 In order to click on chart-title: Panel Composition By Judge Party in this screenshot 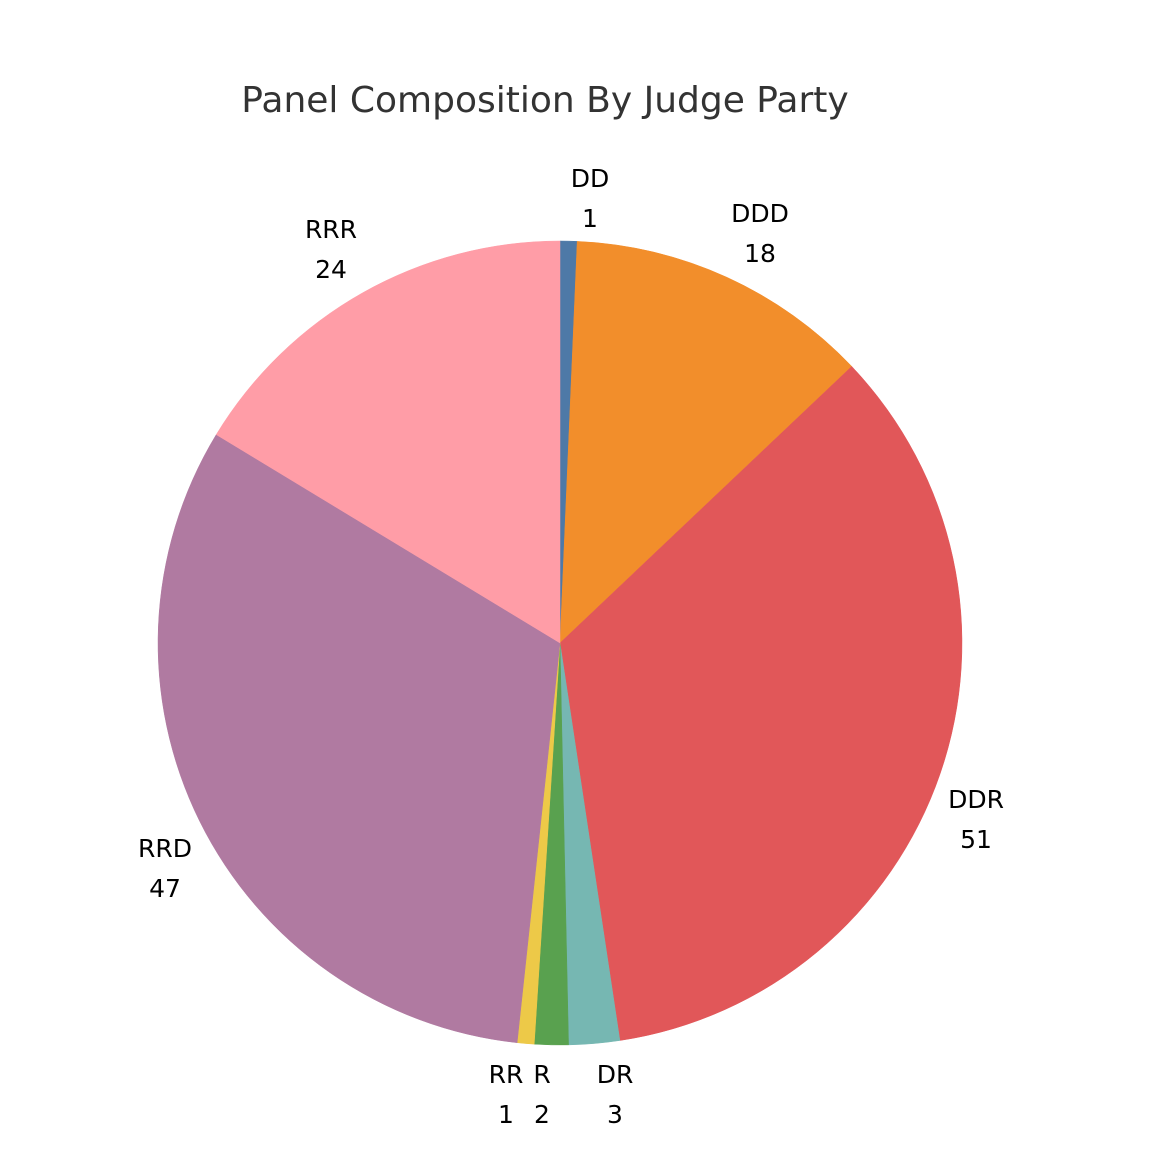, I will do `click(545, 100)`.